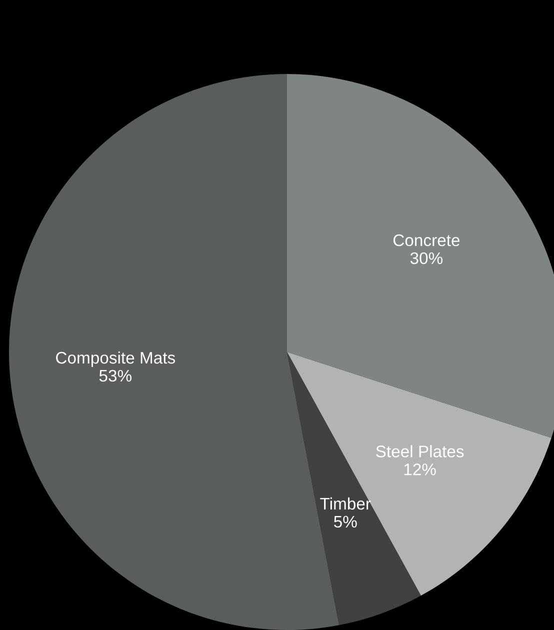 The height and width of the screenshot is (630, 554). What do you see at coordinates (115, 376) in the screenshot?
I see `data-label: 53%` at bounding box center [115, 376].